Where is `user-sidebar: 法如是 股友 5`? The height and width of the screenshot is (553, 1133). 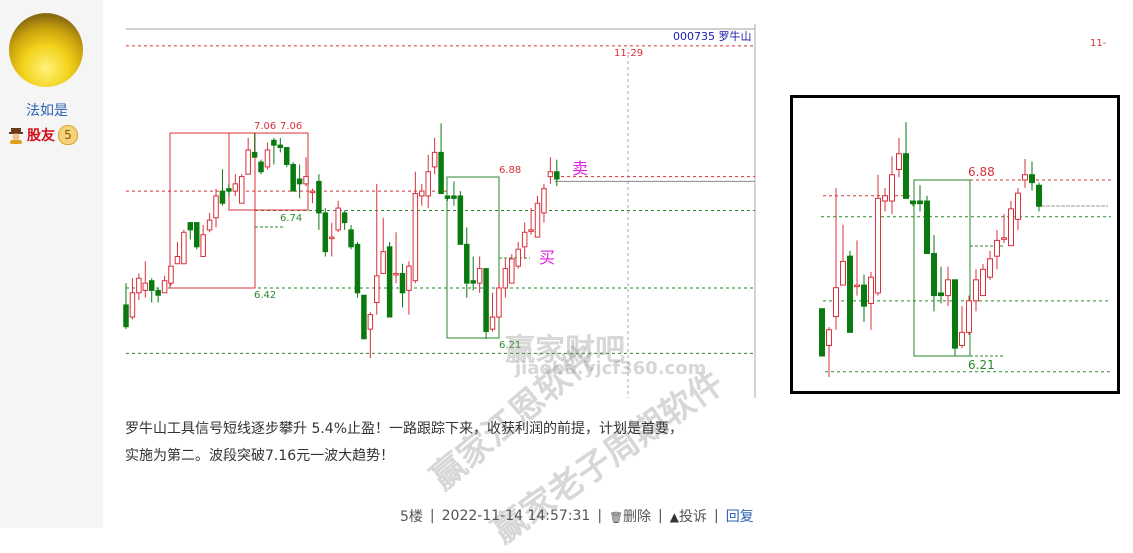 user-sidebar: 法如是 股友 5 is located at coordinates (51, 264).